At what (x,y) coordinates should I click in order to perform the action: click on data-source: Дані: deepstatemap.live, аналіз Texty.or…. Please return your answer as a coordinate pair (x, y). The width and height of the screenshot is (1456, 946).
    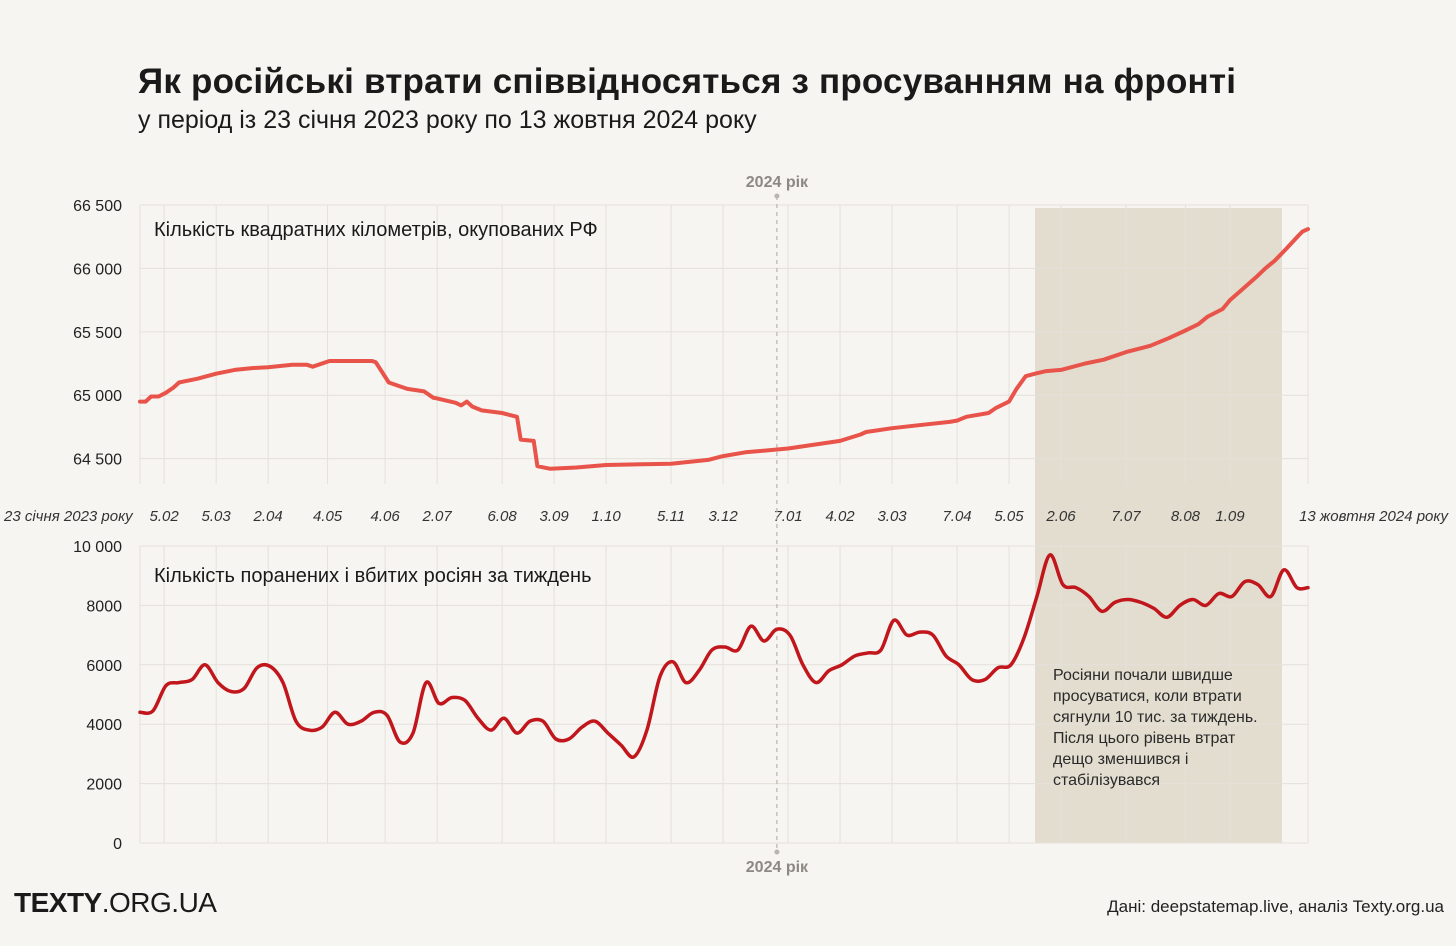
    Looking at the image, I should click on (1275, 906).